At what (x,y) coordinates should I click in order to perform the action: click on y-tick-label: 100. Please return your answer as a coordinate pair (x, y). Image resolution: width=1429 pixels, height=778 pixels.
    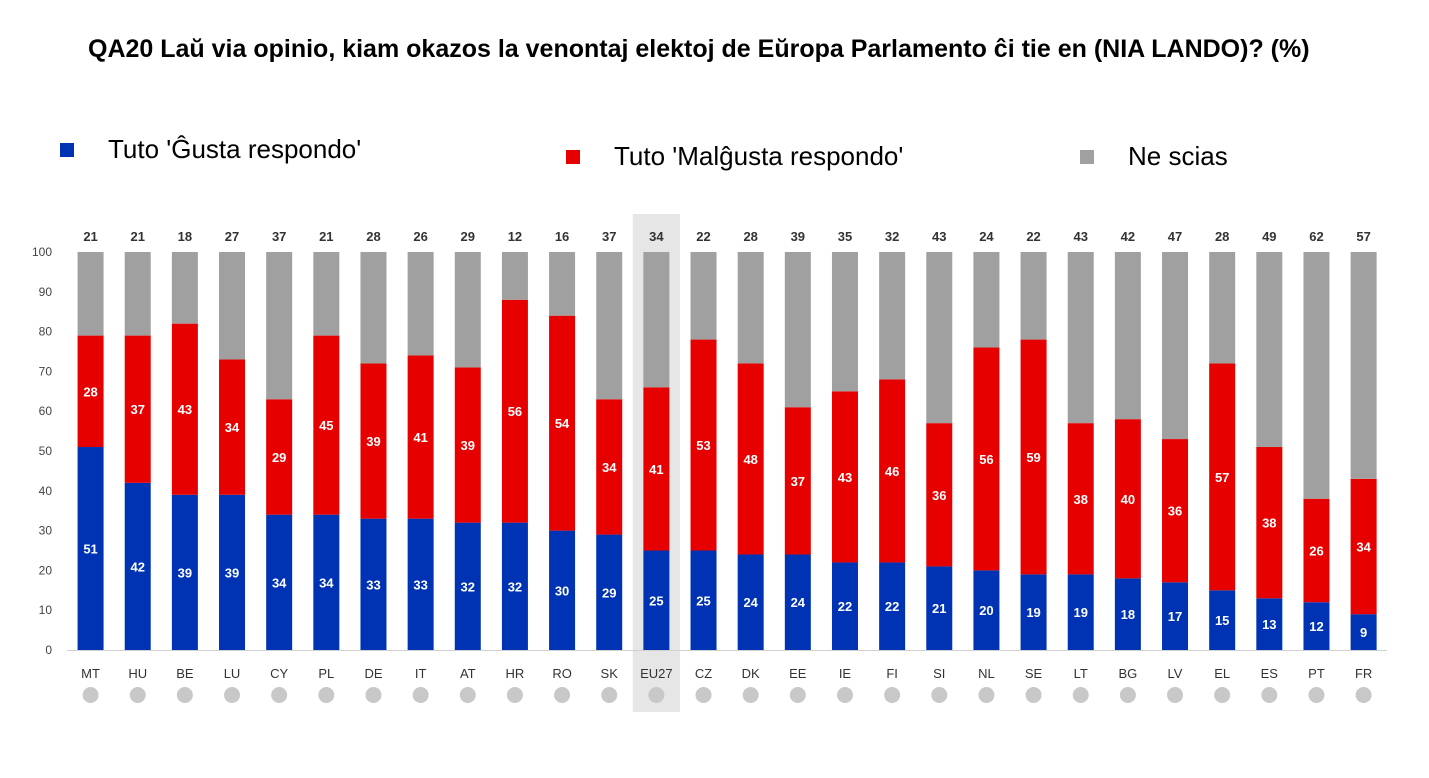
    Looking at the image, I should click on (42, 252).